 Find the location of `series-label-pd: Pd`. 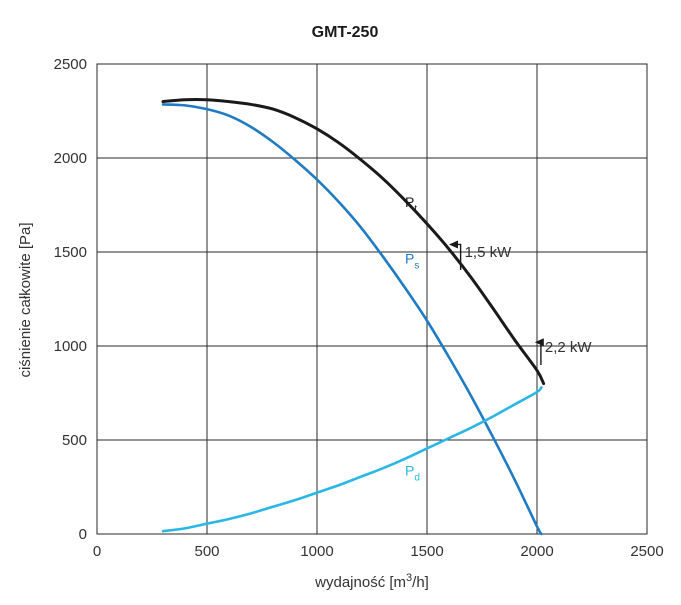

series-label-pd: Pd is located at coordinates (412, 473).